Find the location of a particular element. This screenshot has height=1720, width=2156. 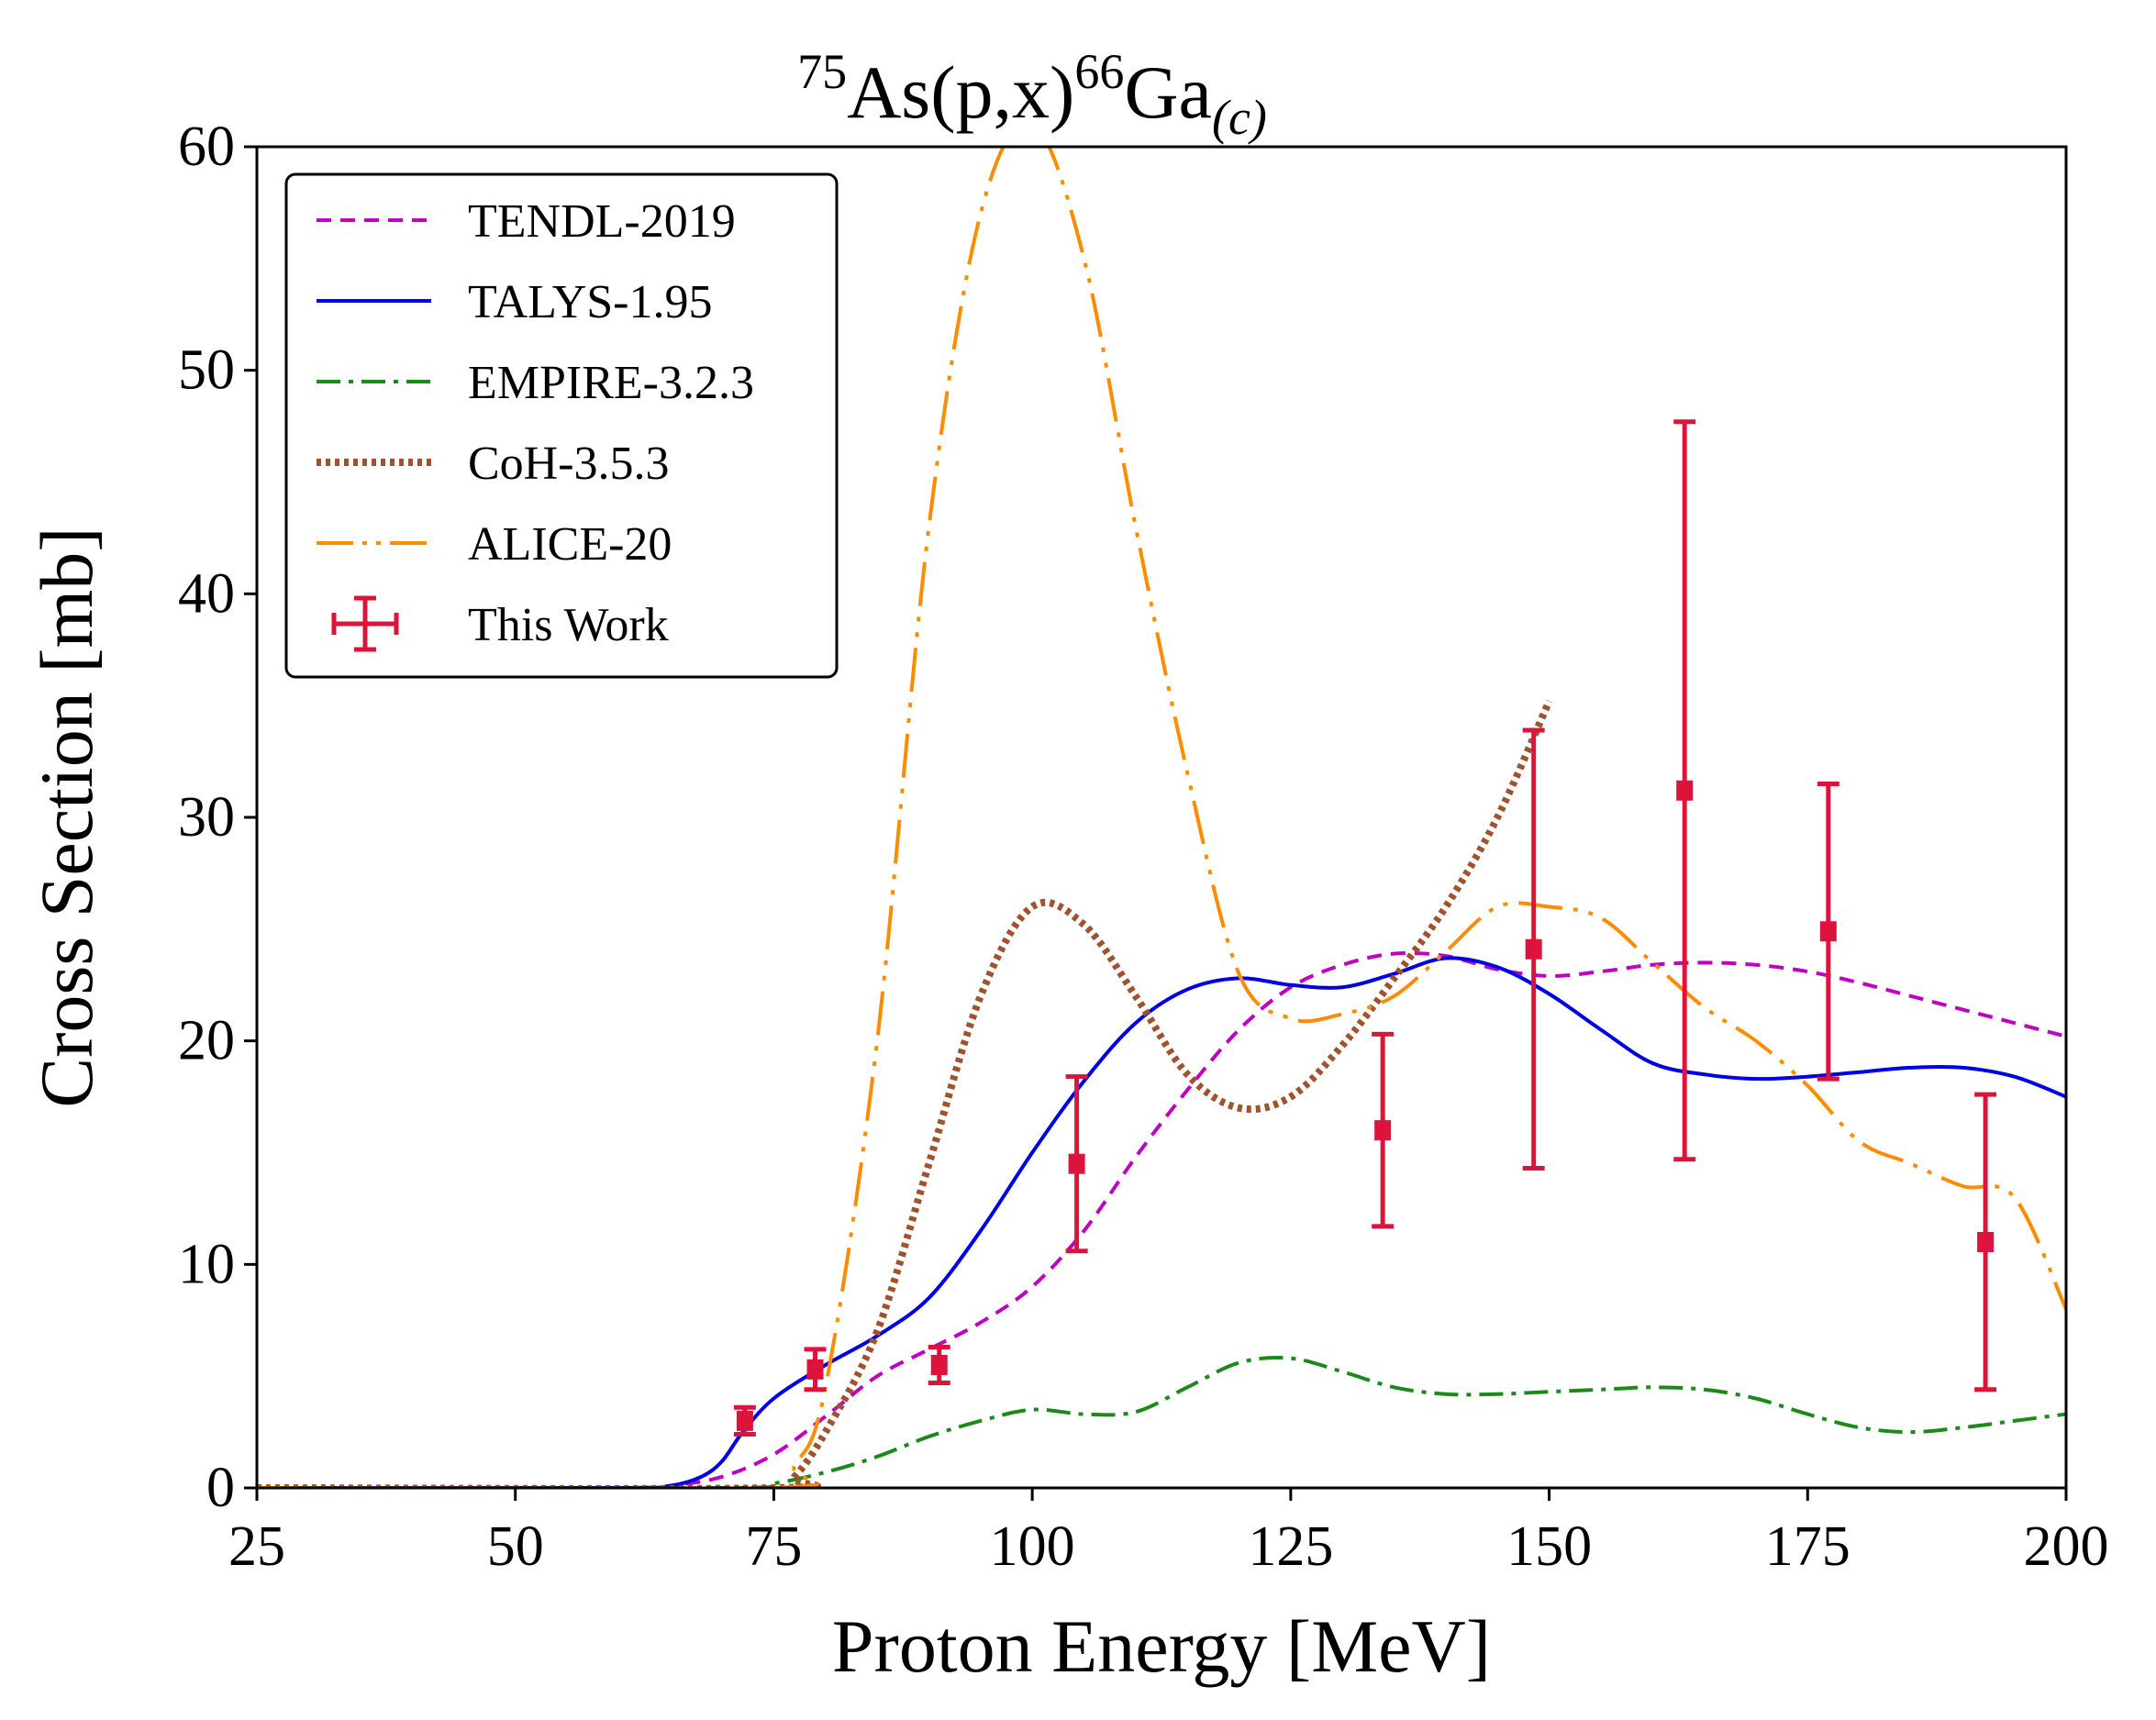

y-tick-label: 60 is located at coordinates (206, 147).